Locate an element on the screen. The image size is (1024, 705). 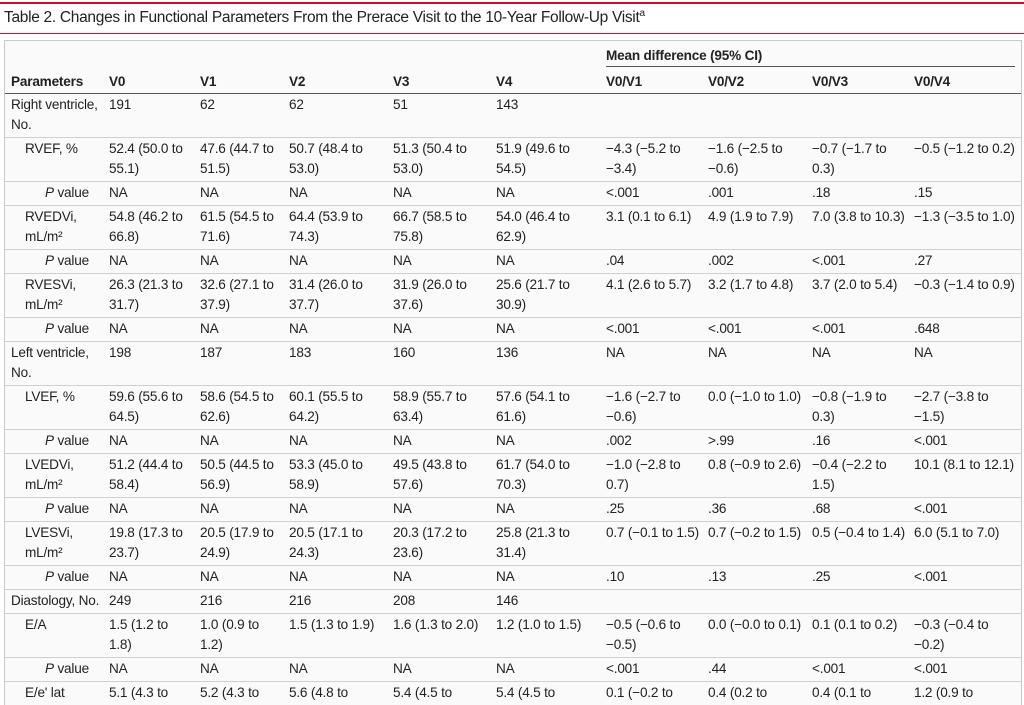
cell: 50.5 (44.5 to 56.9) is located at coordinates (244, 476).